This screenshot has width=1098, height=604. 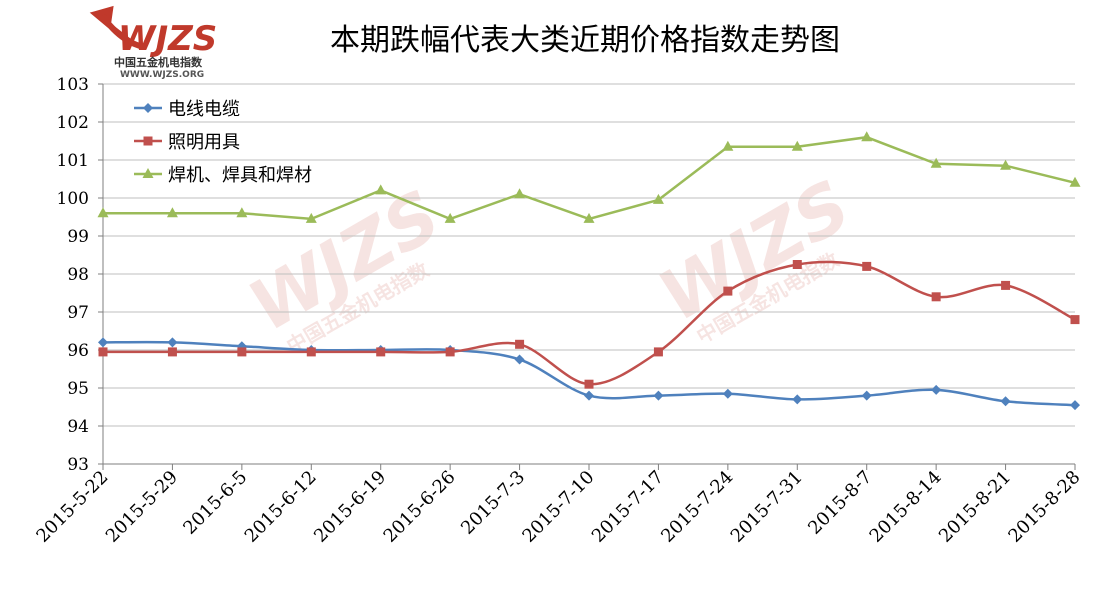 What do you see at coordinates (215, 503) in the screenshot?
I see `x-tick-label: 2015-6-5` at bounding box center [215, 503].